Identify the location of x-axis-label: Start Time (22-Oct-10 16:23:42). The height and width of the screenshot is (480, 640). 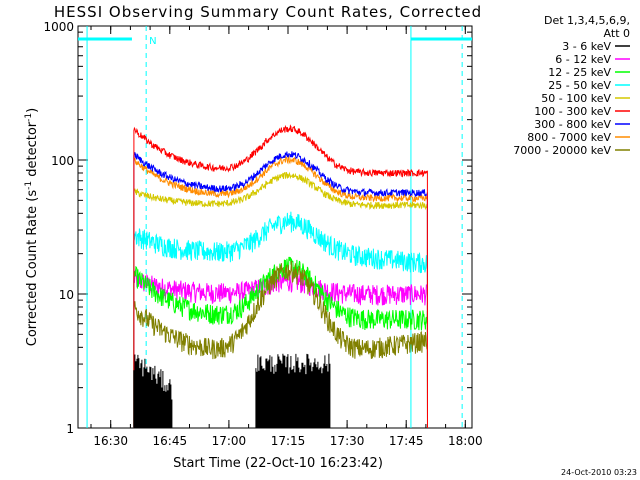
(278, 463).